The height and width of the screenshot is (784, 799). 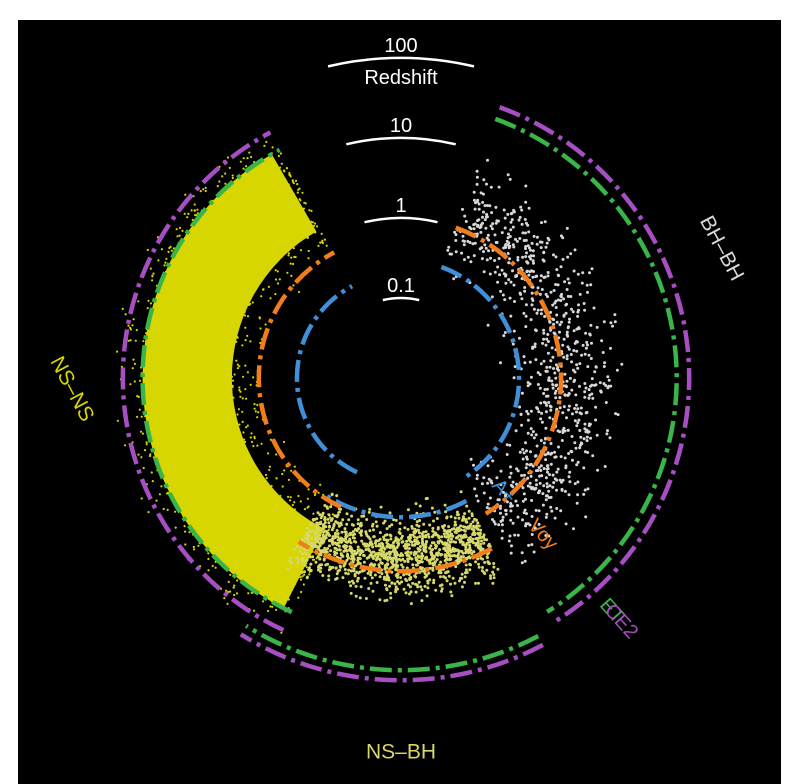 What do you see at coordinates (391, 657) in the screenshot?
I see `horizon-arc-ce2-ns-bh` at bounding box center [391, 657].